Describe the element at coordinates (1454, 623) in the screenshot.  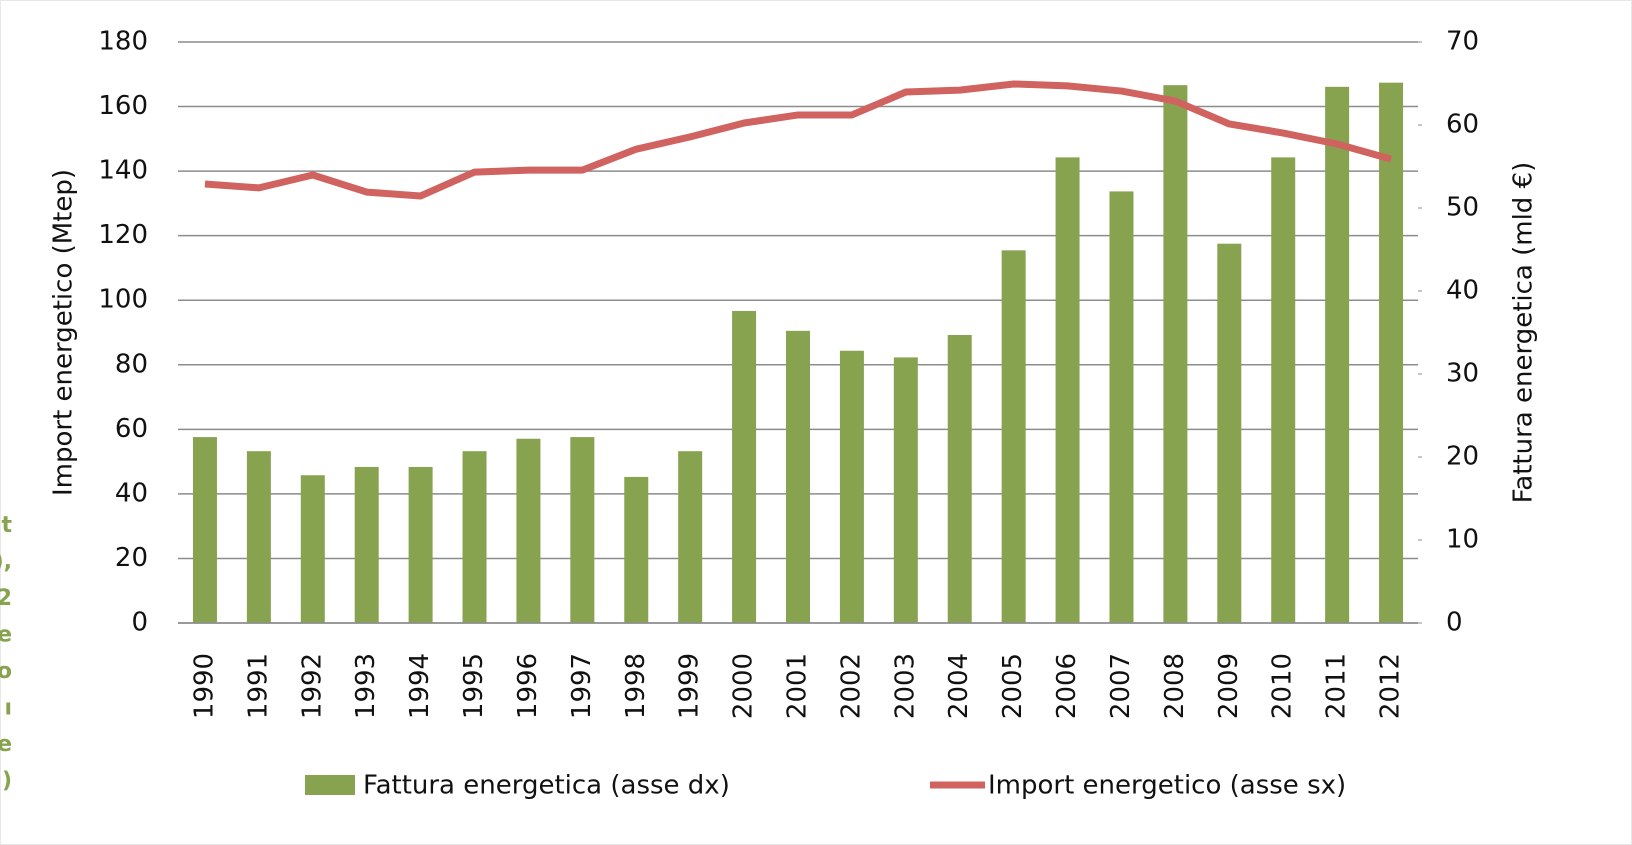
I see `y2-tick-label: 0` at that location.